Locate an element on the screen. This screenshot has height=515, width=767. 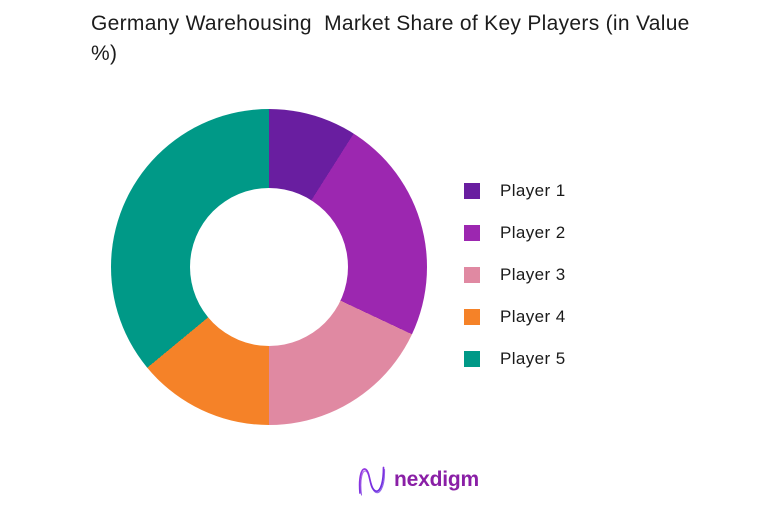
legend-label: Player 5 is located at coordinates (533, 358).